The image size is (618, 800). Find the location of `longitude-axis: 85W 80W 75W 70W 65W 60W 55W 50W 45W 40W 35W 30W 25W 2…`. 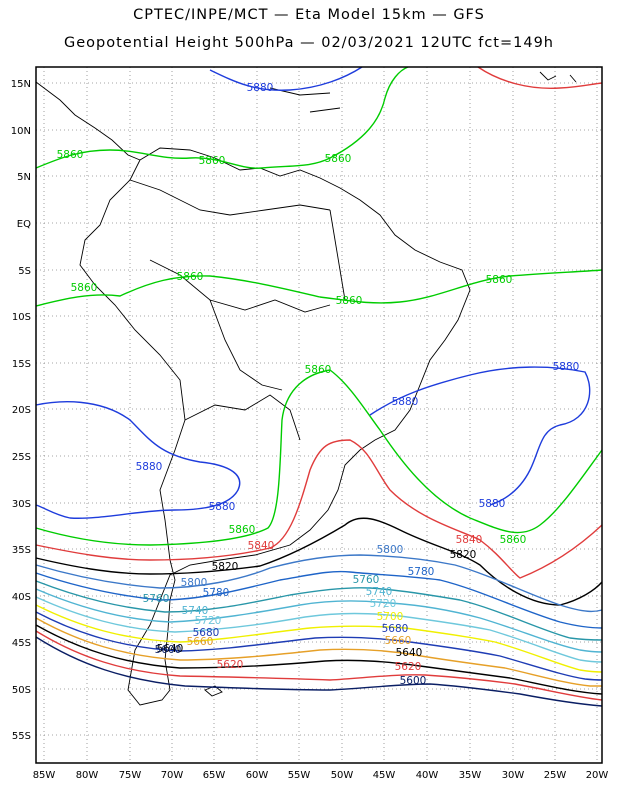

longitude-axis: 85W 80W 75W 70W 65W 60W 55W 50W 45W 40W 35W 30W 25W 2… is located at coordinates (321, 775).